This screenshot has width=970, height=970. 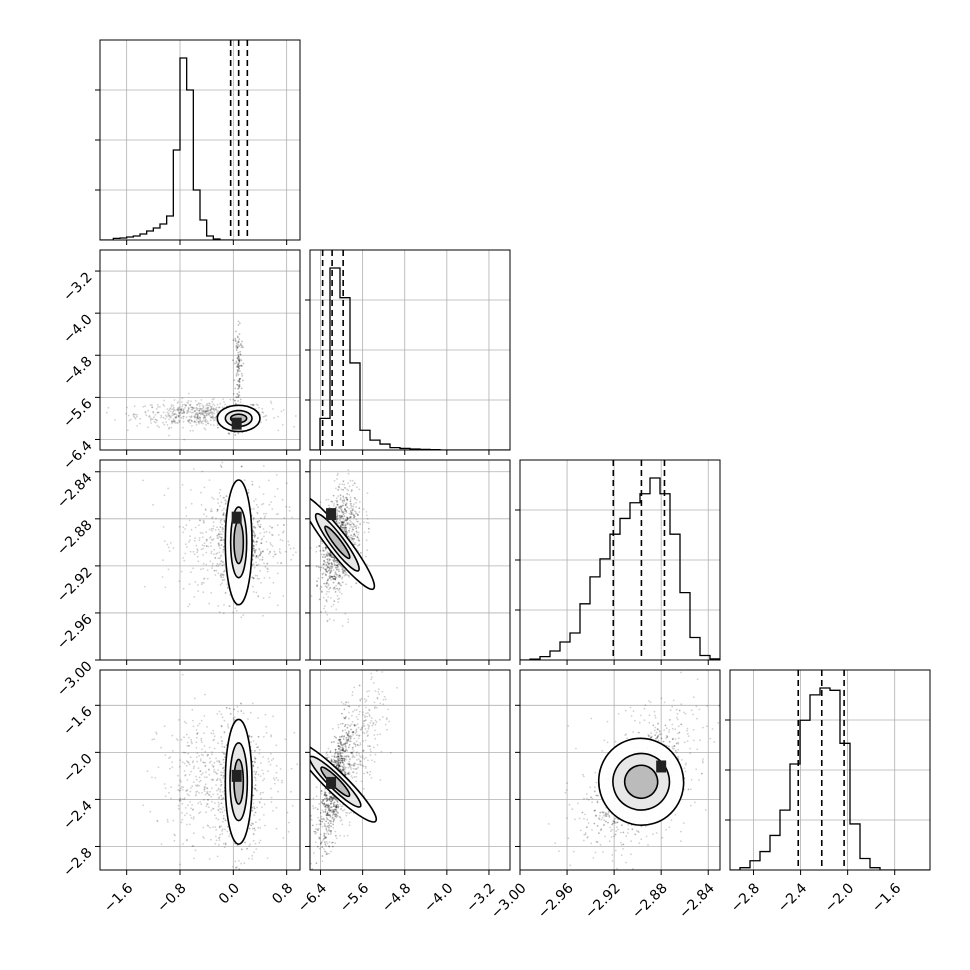 What do you see at coordinates (200, 350) in the screenshot?
I see `panel-frame` at bounding box center [200, 350].